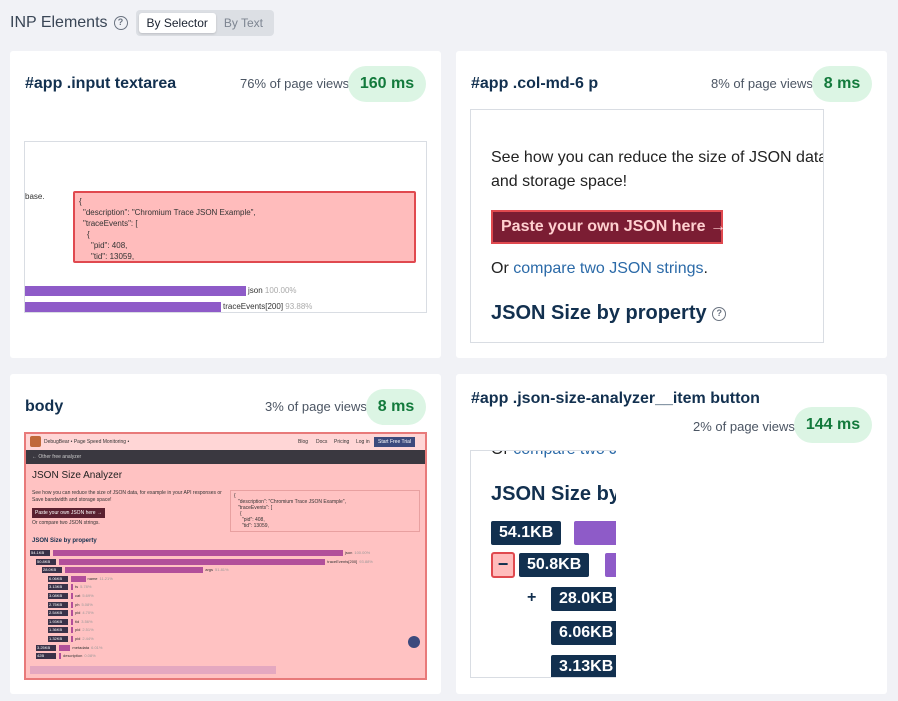  I want to click on size-chip: 50.8KB, so click(554, 565).